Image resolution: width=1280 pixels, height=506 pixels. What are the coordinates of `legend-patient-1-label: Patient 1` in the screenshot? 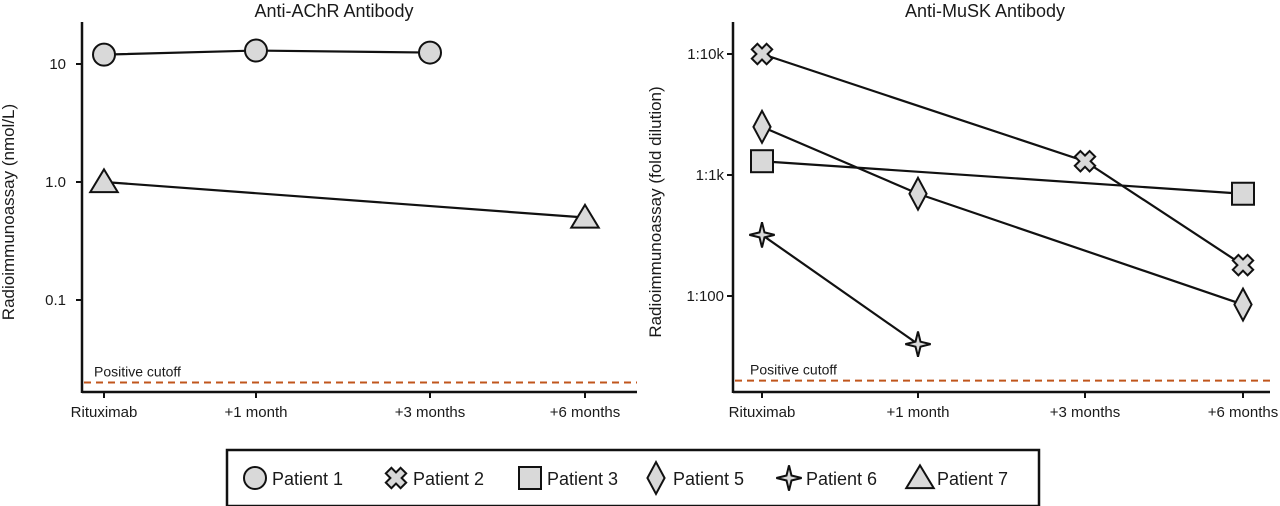 It's located at (307, 479).